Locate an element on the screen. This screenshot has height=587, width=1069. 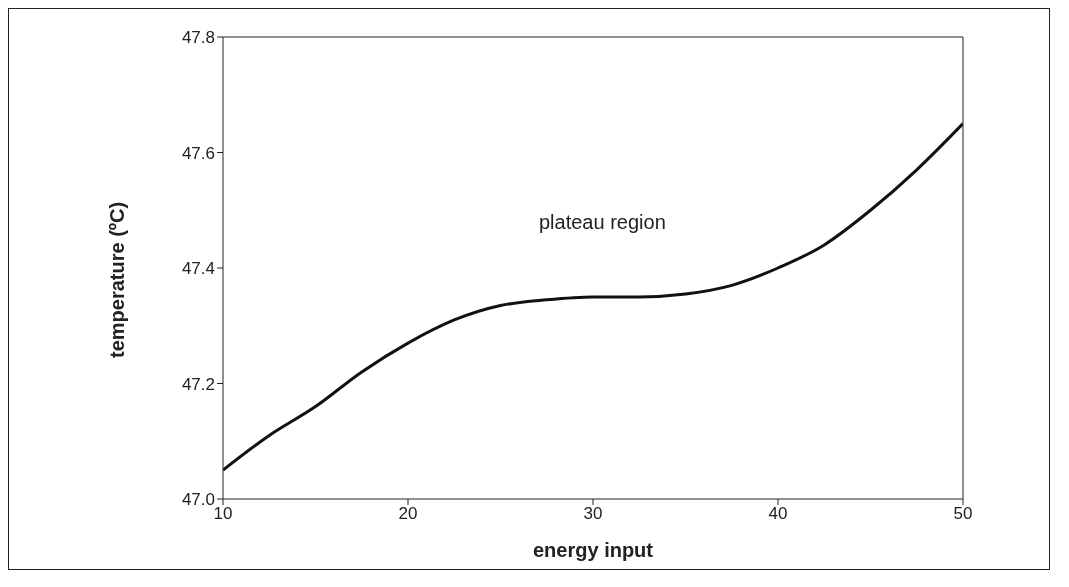
y-tick-label: 47.0 is located at coordinates (198, 500).